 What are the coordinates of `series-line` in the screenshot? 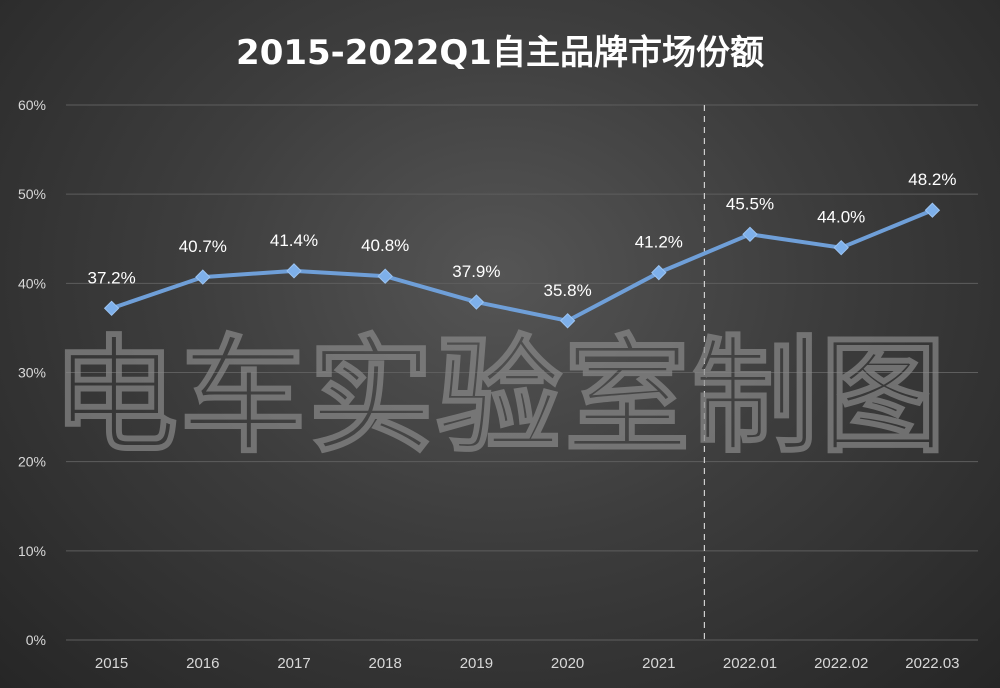 It's located at (522, 265).